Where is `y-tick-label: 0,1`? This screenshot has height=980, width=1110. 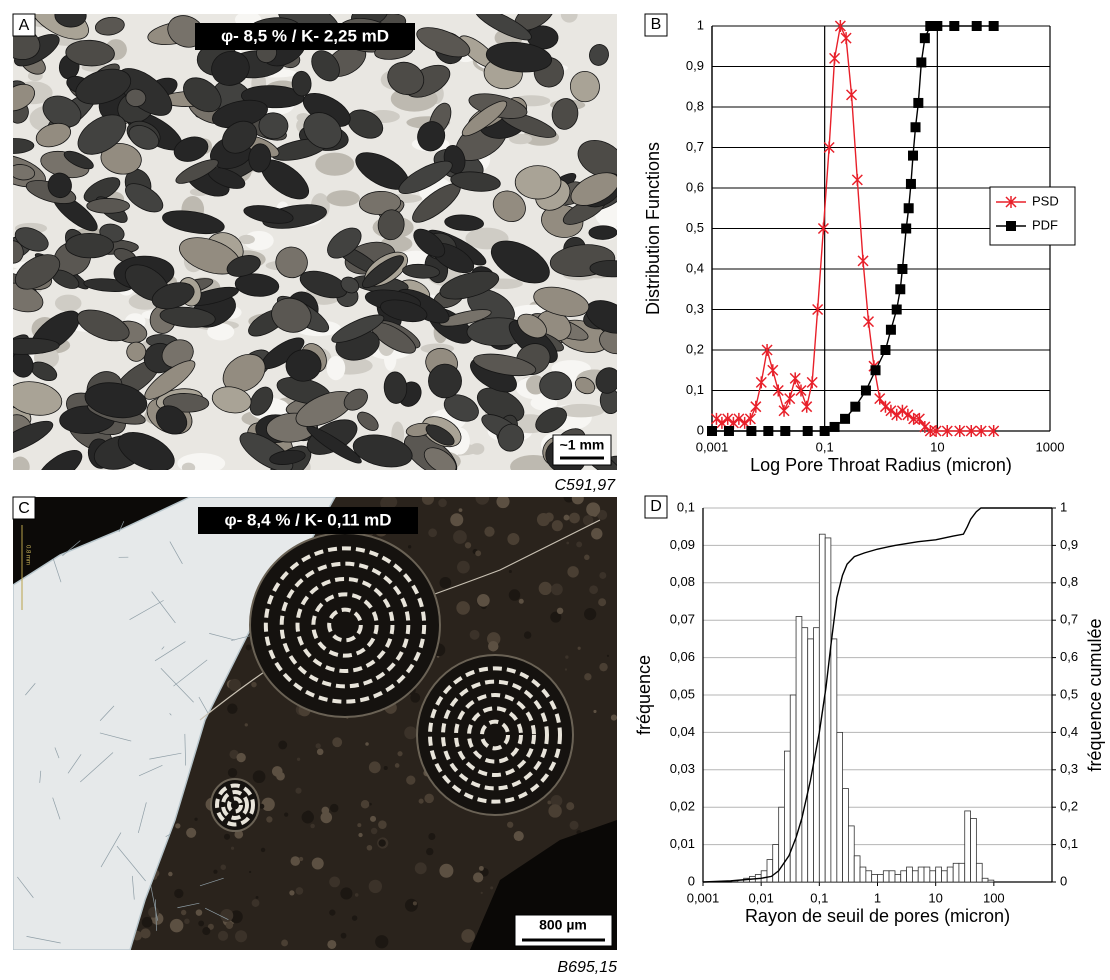 y-tick-label: 0,1 is located at coordinates (686, 506).